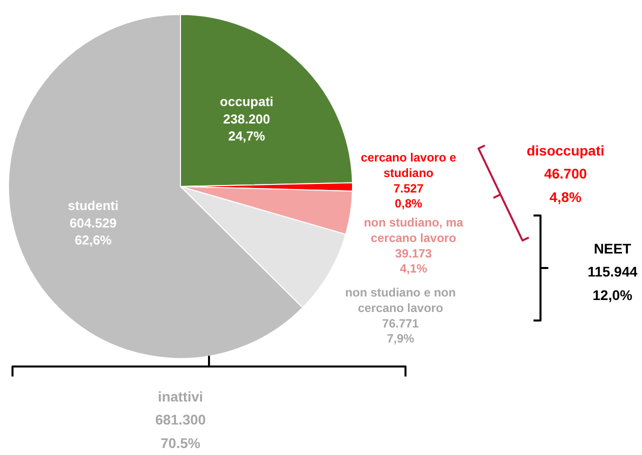  Describe the element at coordinates (413, 261) in the screenshot. I see `data-label: 39.173 4,1%` at that location.